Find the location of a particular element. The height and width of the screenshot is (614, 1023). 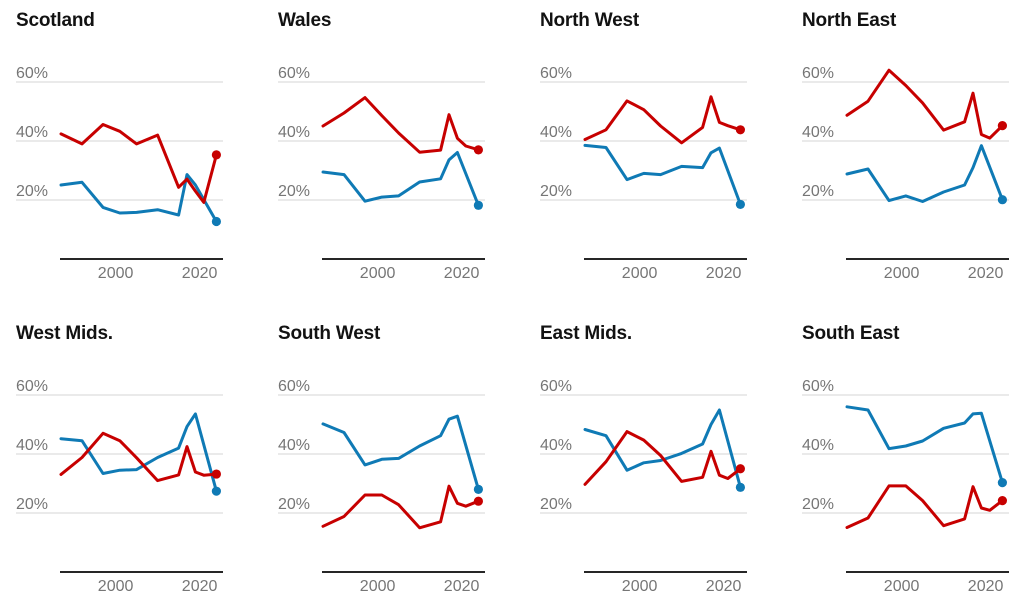

chart-title: West Mids. is located at coordinates (64, 333).